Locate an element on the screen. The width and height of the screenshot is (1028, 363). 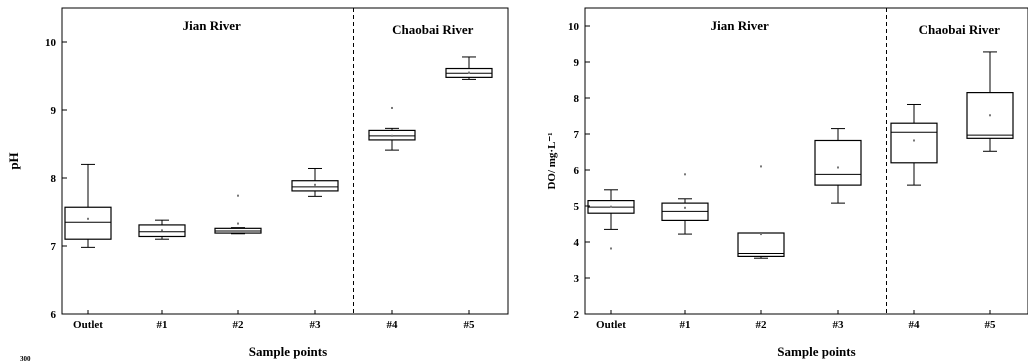
y-tick-label: 4 is located at coordinates (577, 243).